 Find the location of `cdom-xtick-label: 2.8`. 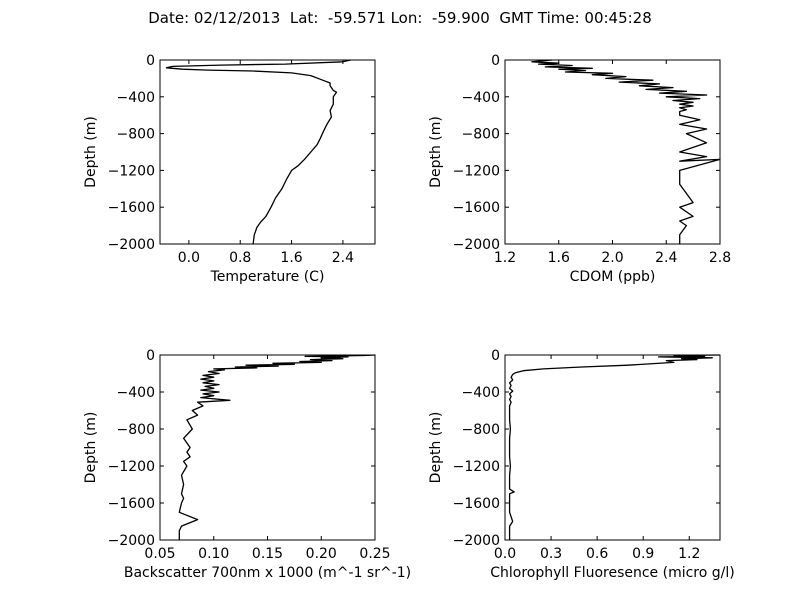

cdom-xtick-label: 2.8 is located at coordinates (720, 258).